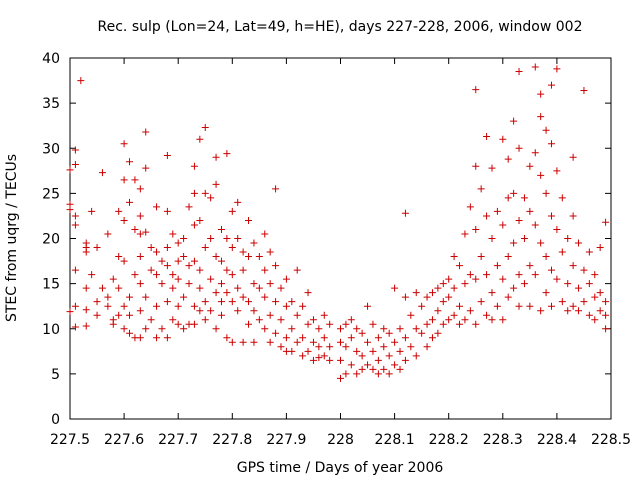 Image resolution: width=640 pixels, height=480 pixels. Describe the element at coordinates (286, 440) in the screenshot. I see `x-tick-label: 227.9` at that location.